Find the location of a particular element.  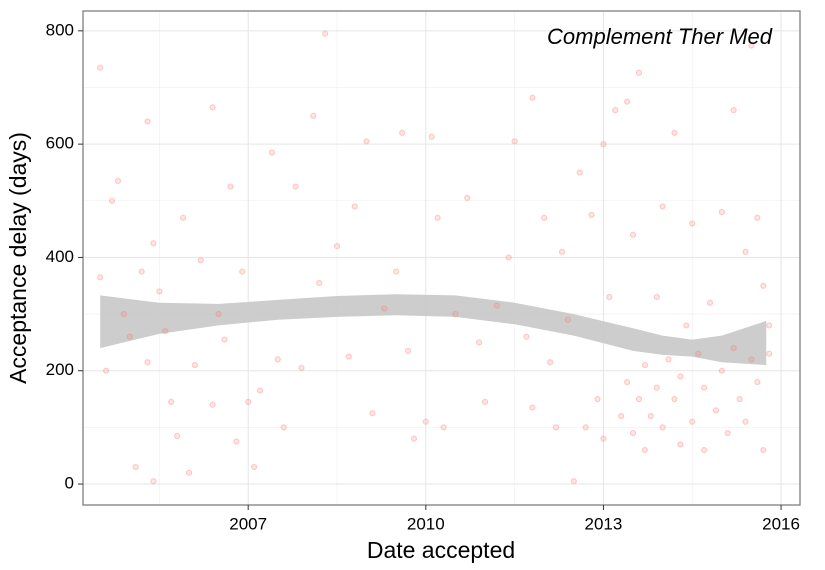

confidence-band is located at coordinates (433, 330).